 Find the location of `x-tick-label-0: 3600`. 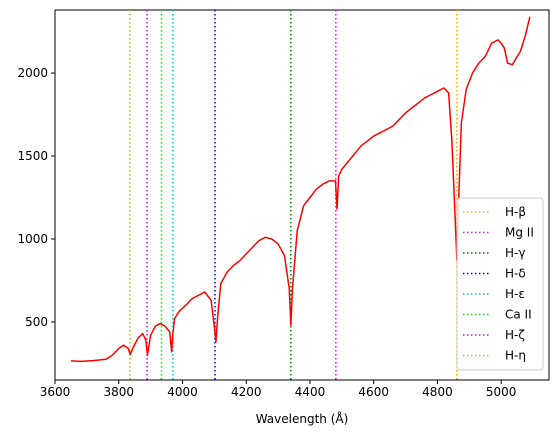

x-tick-label-0: 3600 is located at coordinates (55, 392).